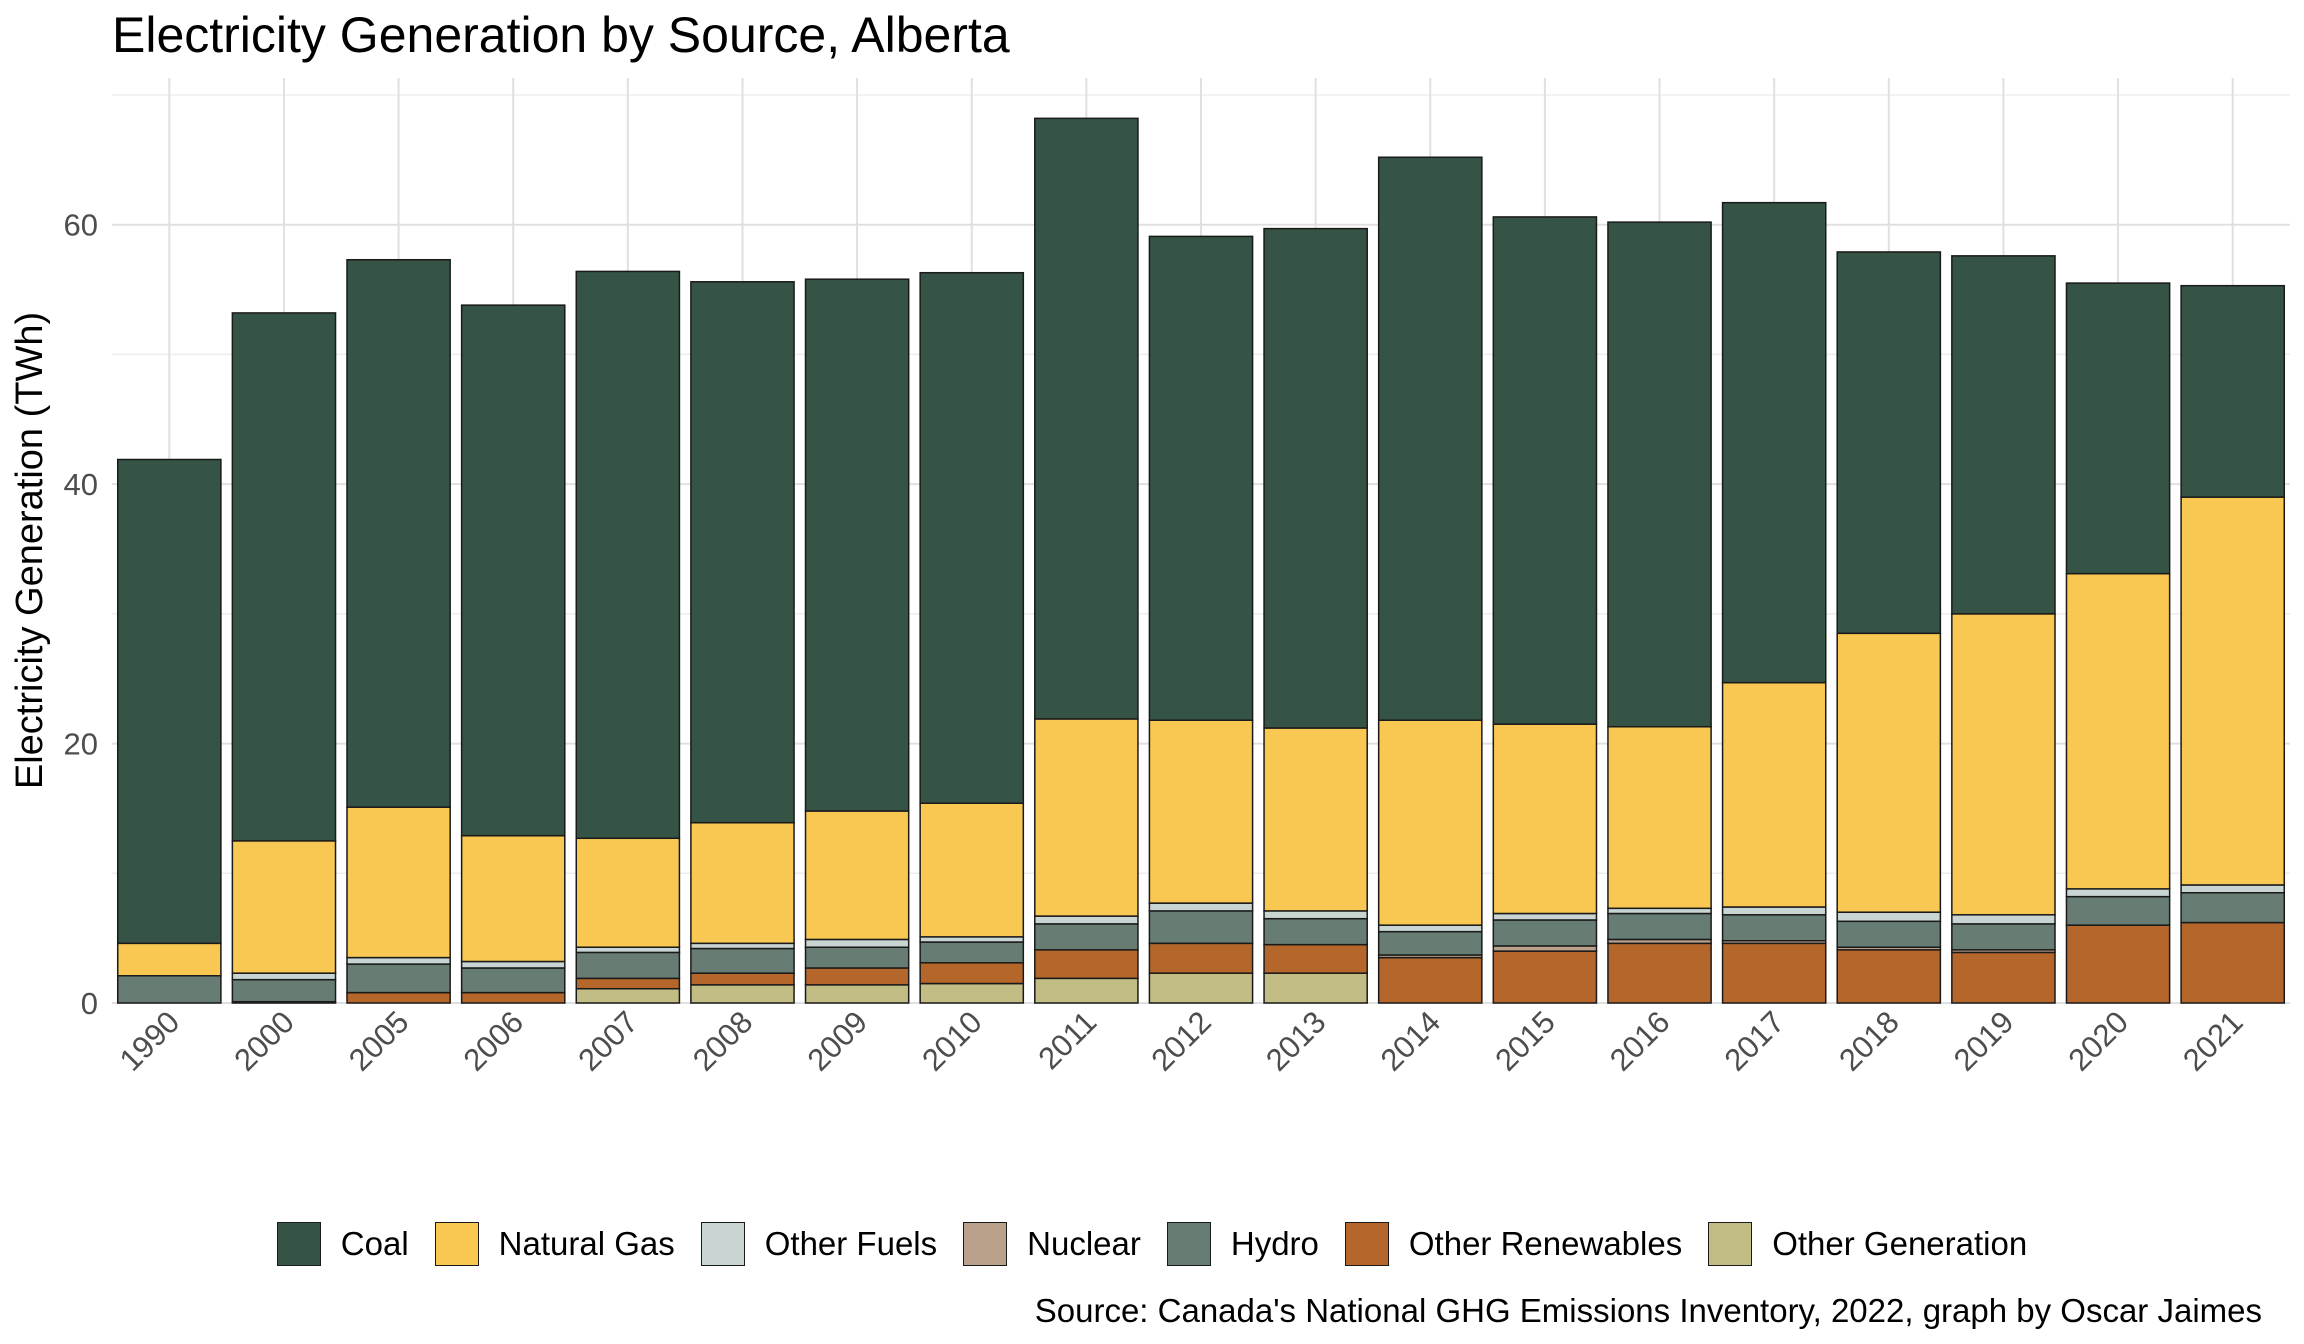  What do you see at coordinates (1525, 1041) in the screenshot?
I see `x-tick-label: 2015` at bounding box center [1525, 1041].